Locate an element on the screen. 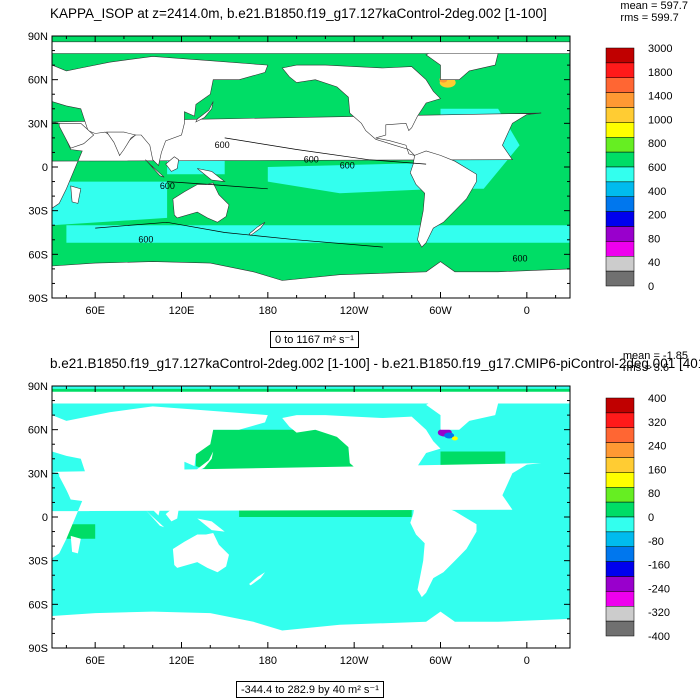 Image resolution: width=700 pixels, height=700 pixels. colorbar-label: -320 is located at coordinates (659, 613).